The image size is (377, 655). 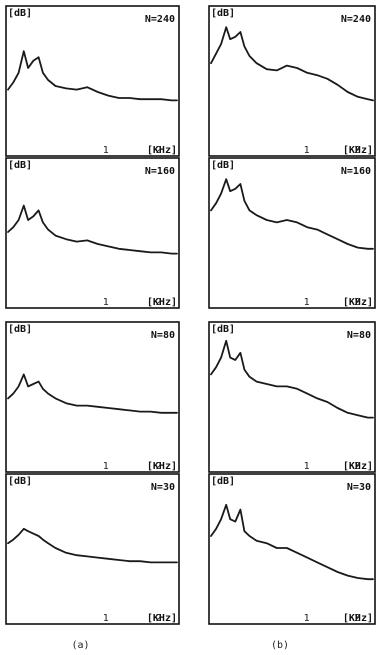 I want to click on panel-b-2-n-label: N=160, so click(x=356, y=171).